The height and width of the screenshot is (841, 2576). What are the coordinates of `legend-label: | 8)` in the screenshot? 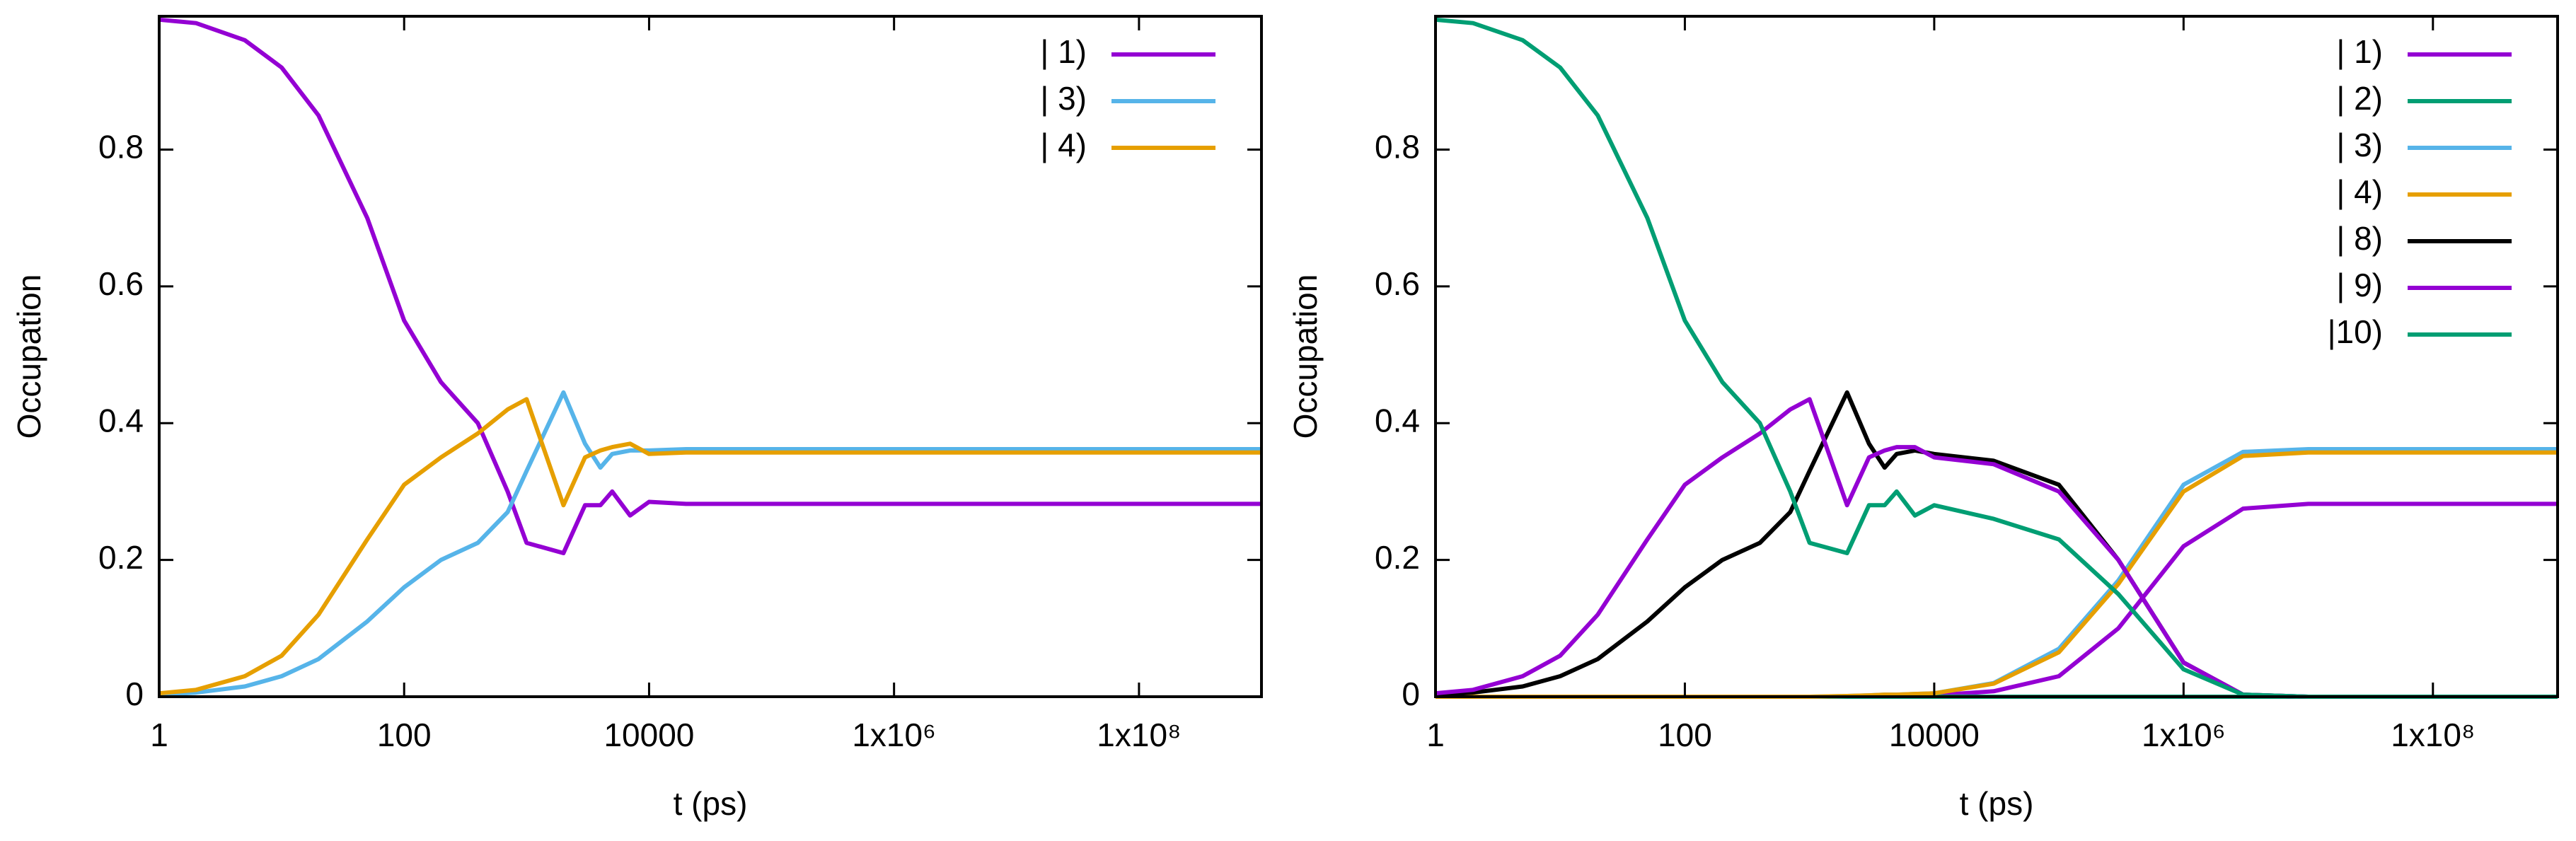 It's located at (2359, 238).